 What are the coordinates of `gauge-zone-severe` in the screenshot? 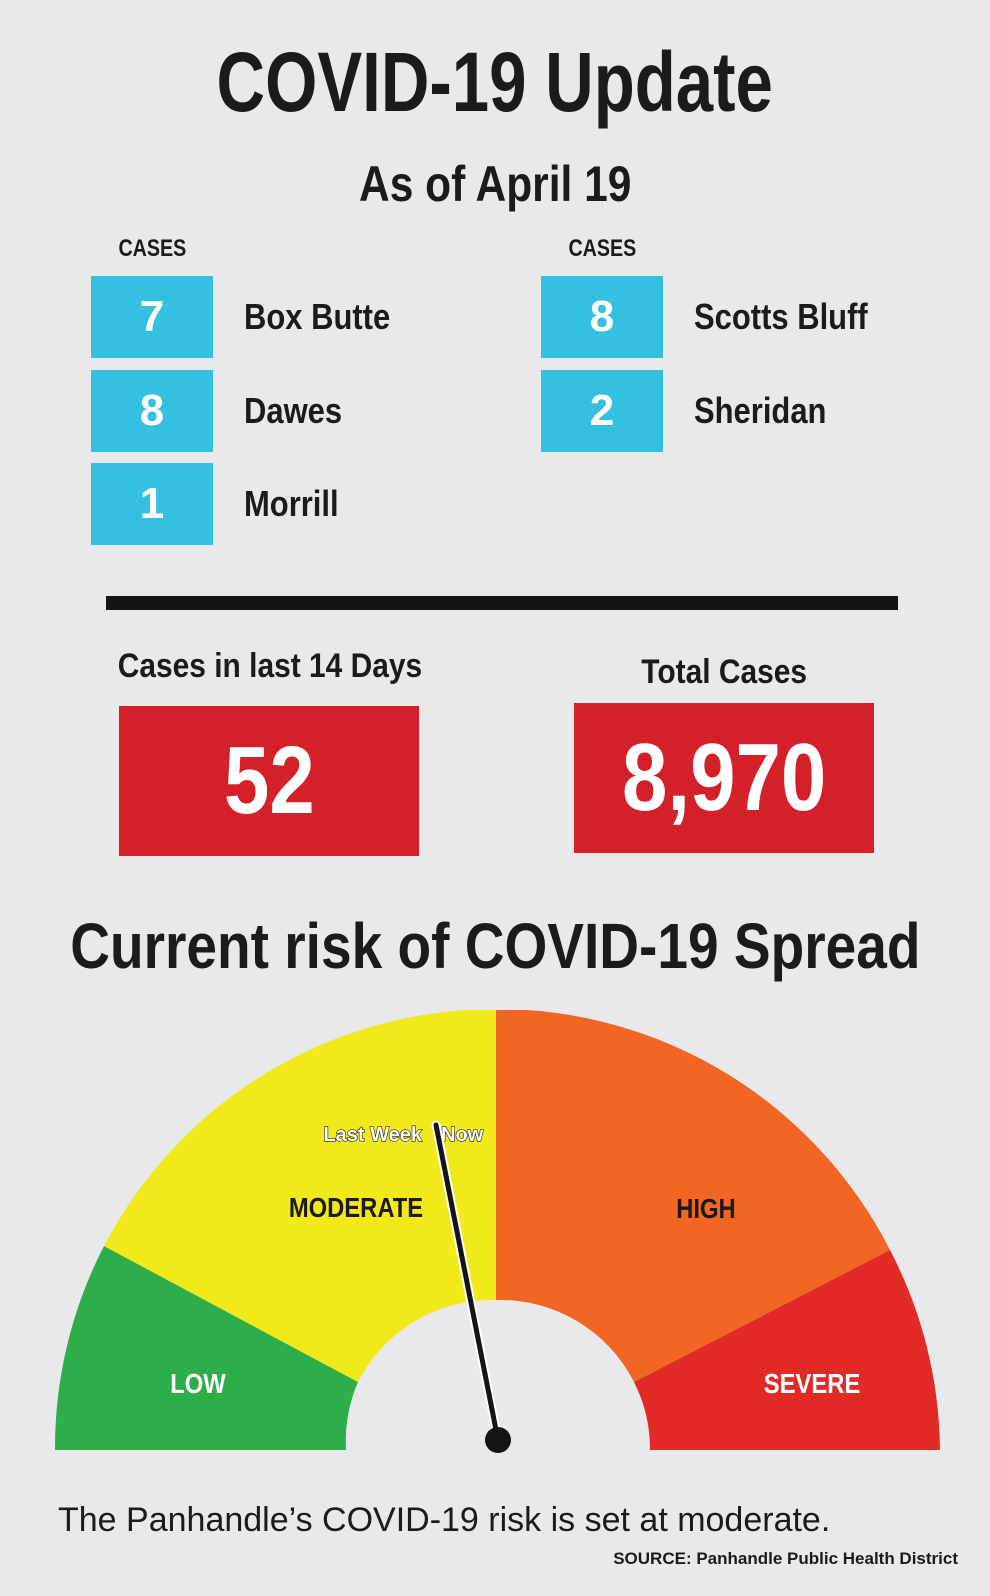 It's located at (787, 1350).